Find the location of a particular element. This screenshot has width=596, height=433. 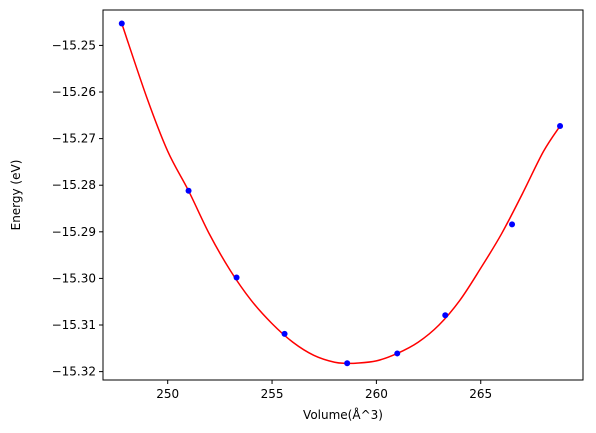

y-tick-label: −15.31 is located at coordinates (74, 325).